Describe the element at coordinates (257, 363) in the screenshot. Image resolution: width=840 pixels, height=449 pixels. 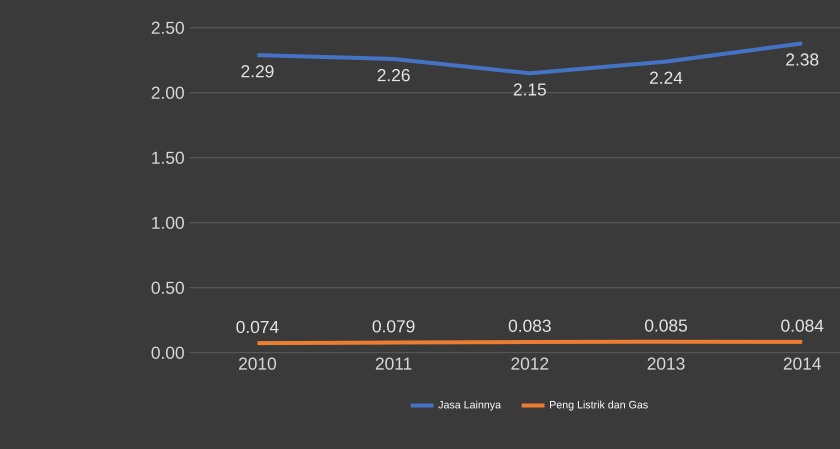
I see `x-tick-label: 2010` at that location.